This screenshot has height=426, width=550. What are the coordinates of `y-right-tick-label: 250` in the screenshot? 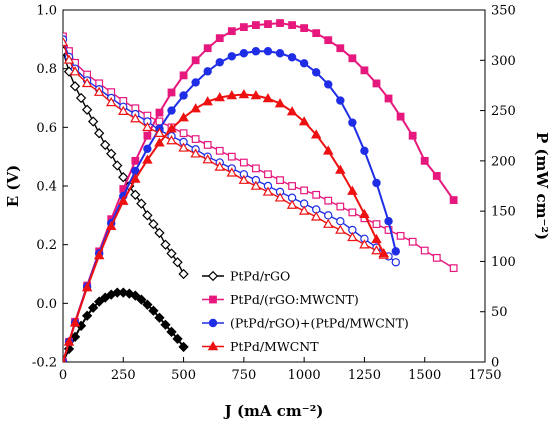 It's located at (503, 111).